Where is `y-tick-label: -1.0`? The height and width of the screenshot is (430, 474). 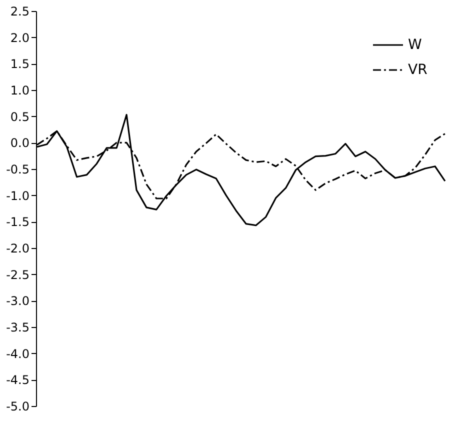 y-tick-label: -1.0 is located at coordinates (18, 195).